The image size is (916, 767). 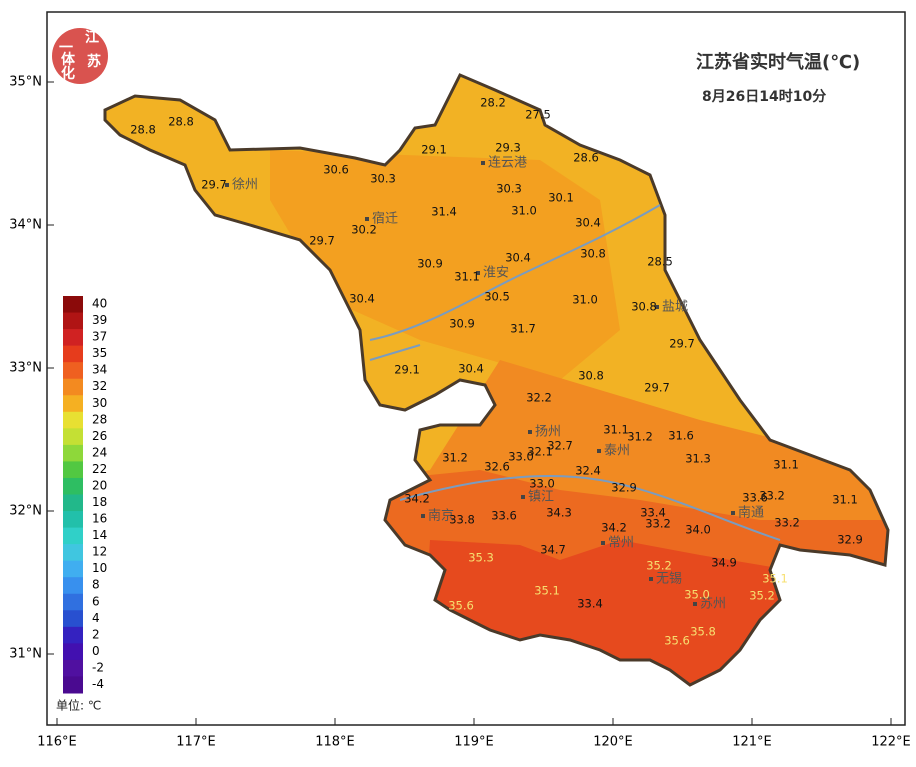 I want to click on station-value: 33.8, so click(x=462, y=520).